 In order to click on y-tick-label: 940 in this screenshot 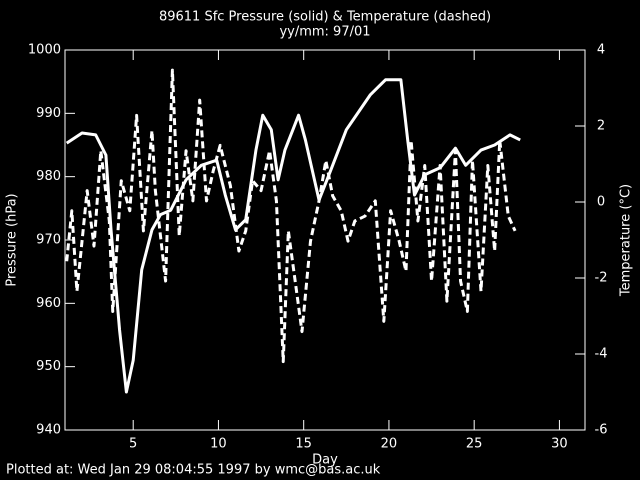, I will do `click(48, 430)`.